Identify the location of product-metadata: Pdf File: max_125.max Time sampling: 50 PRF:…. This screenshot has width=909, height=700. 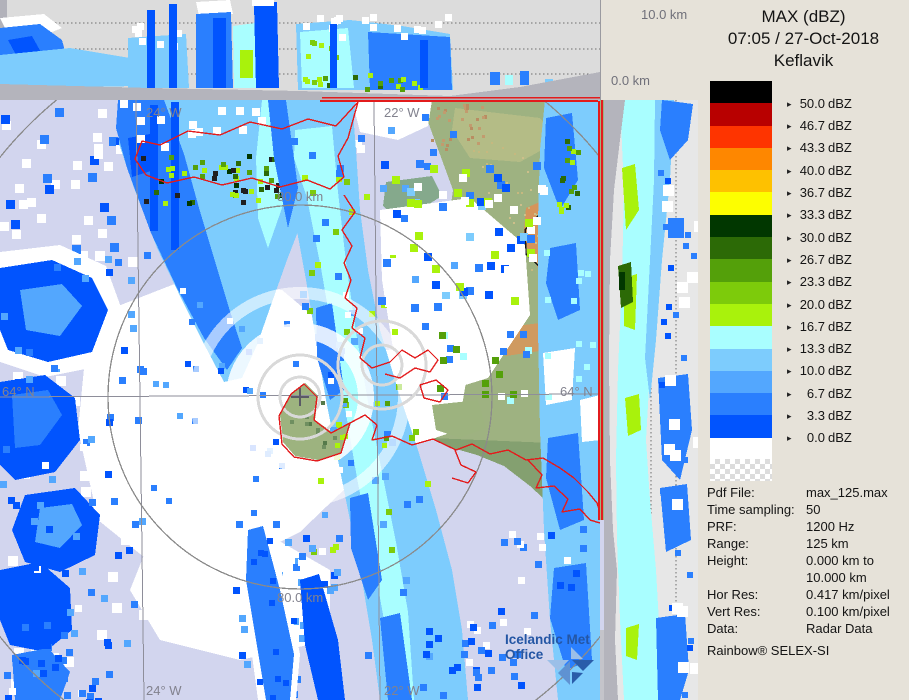
(806, 571).